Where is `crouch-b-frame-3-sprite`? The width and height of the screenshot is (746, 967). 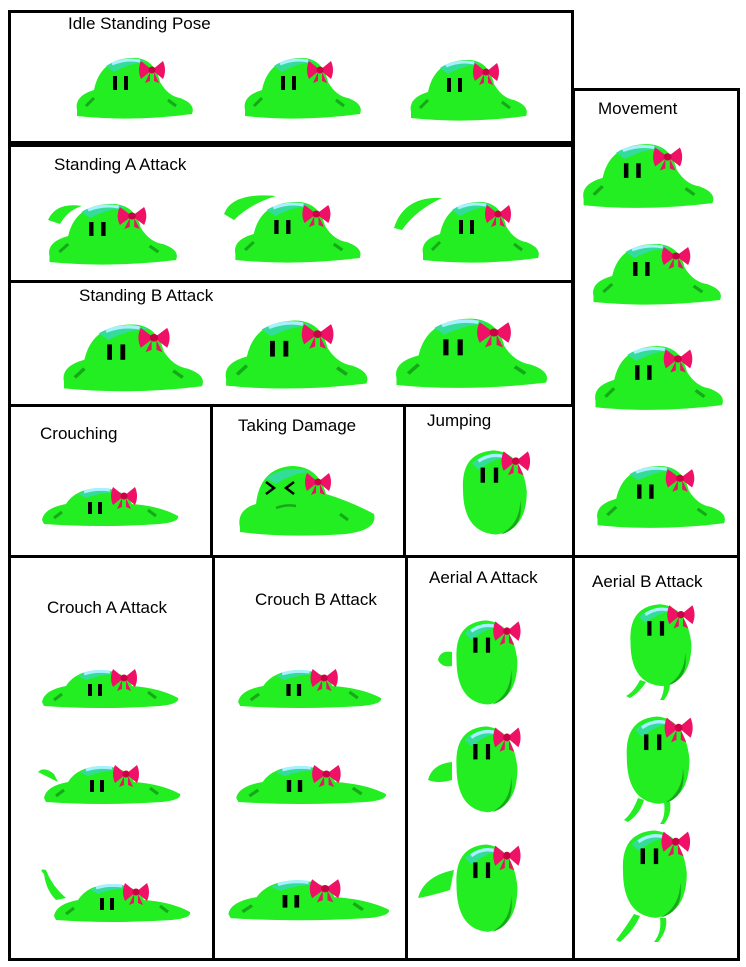 crouch-b-frame-3-sprite is located at coordinates (310, 900).